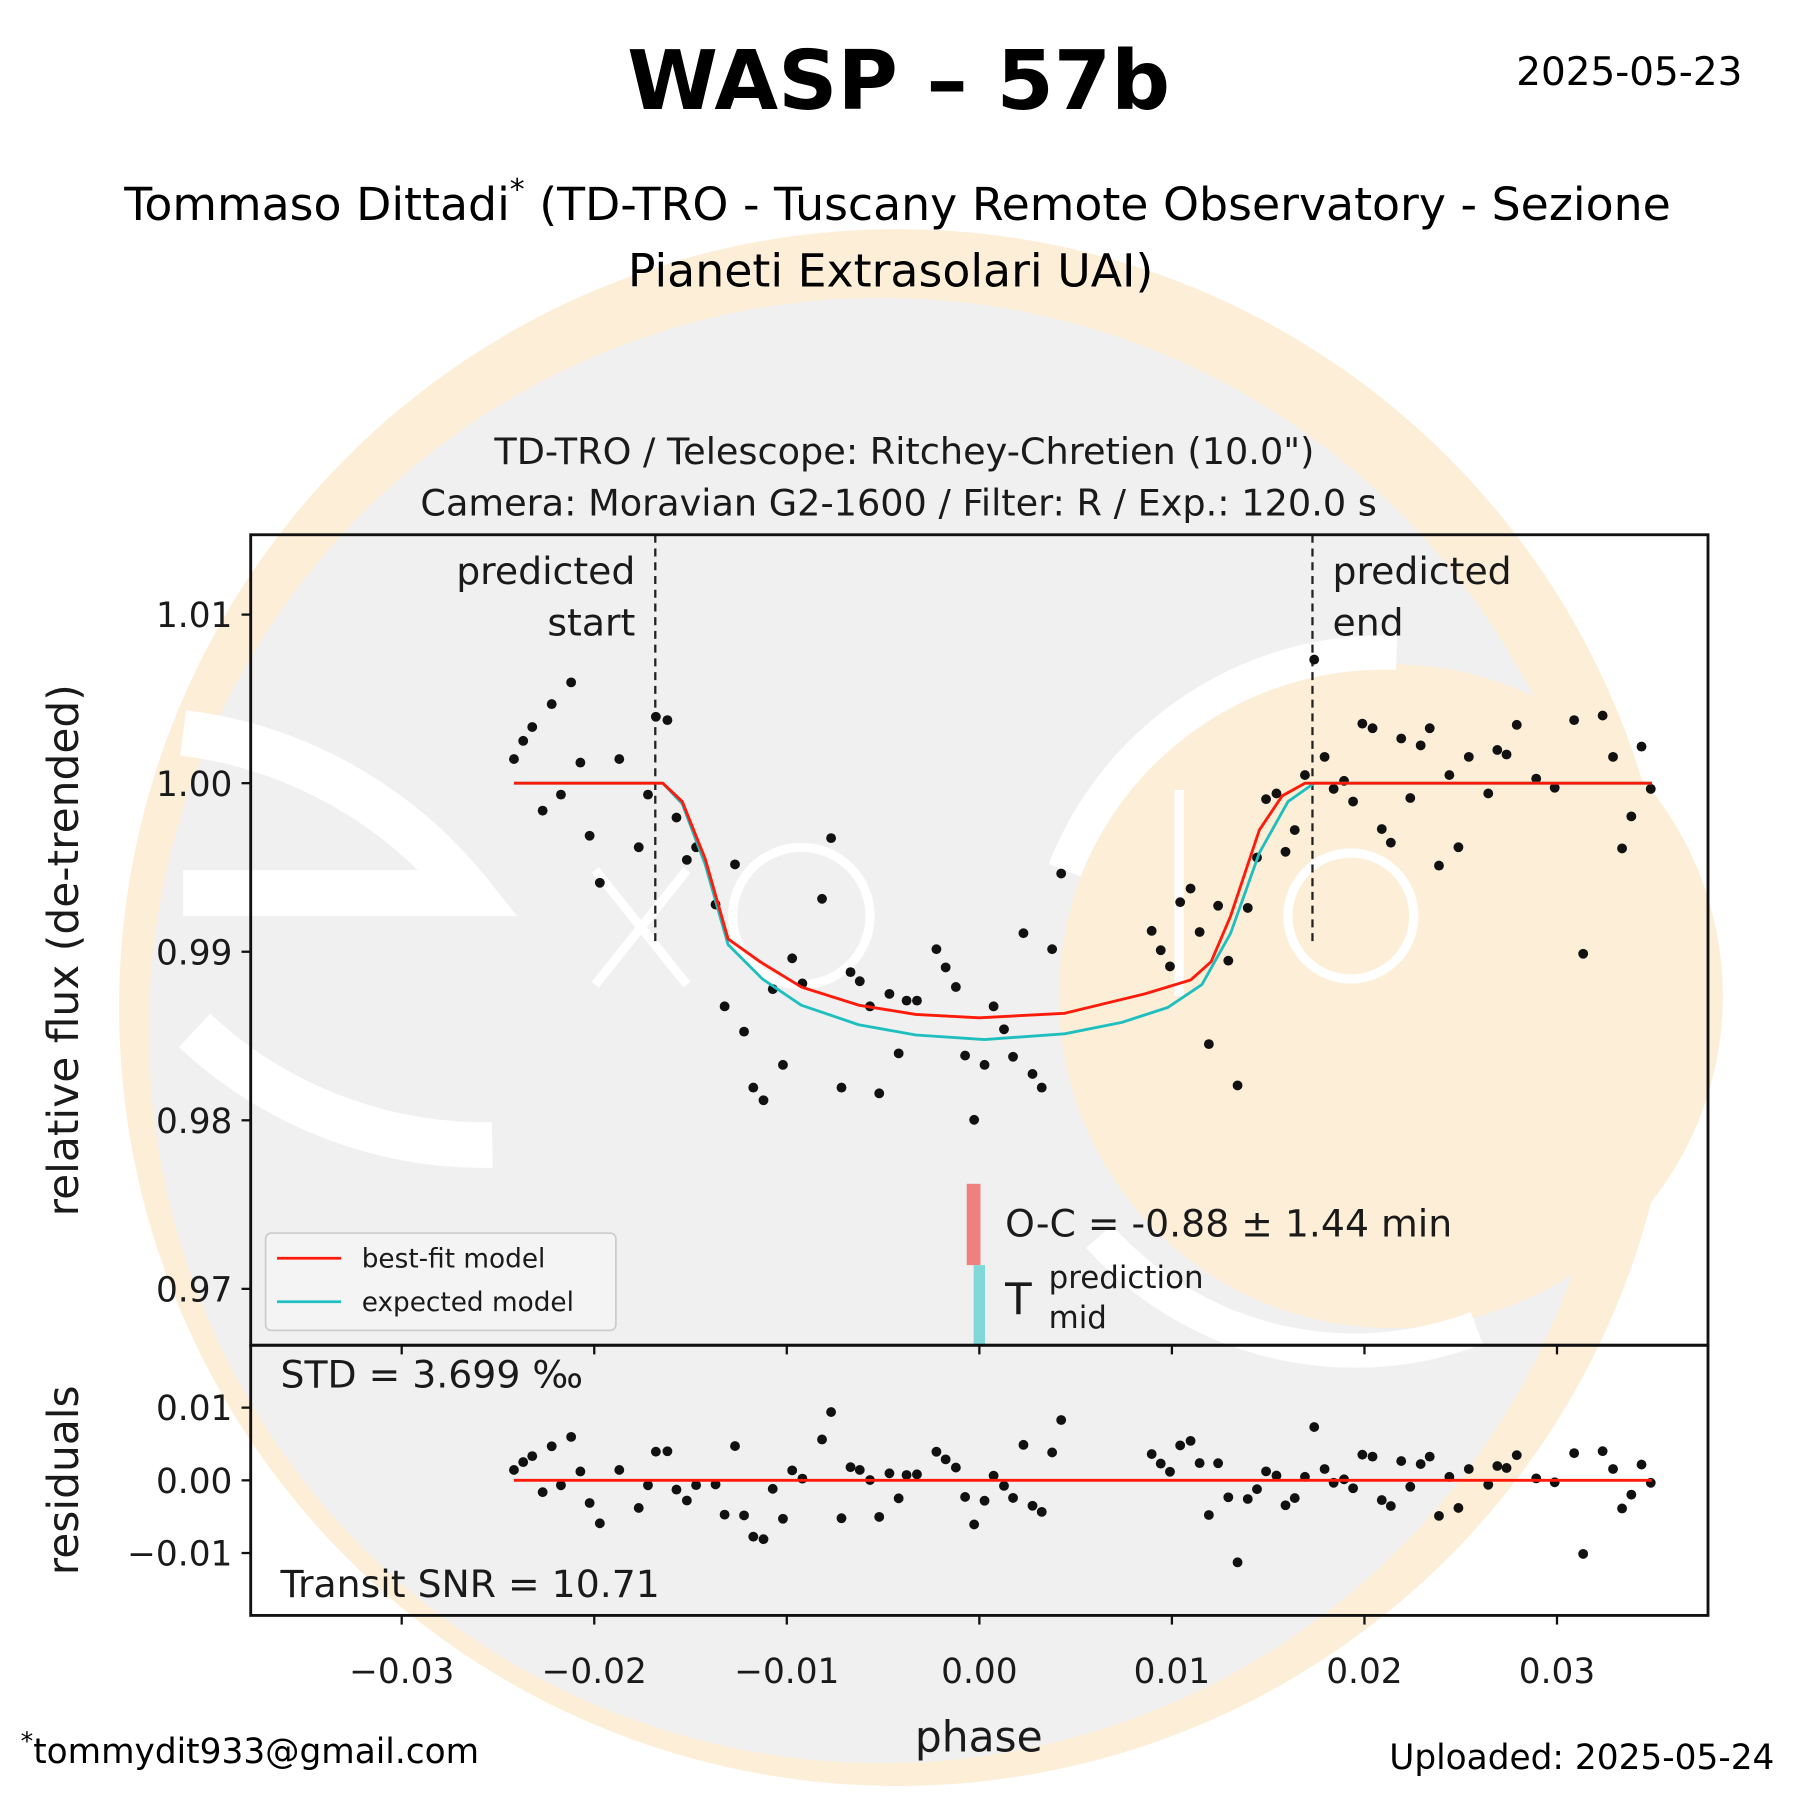 Image resolution: width=1795 pixels, height=1793 pixels. Describe the element at coordinates (1082, 1487) in the screenshot. I see `residual-plot` at that location.